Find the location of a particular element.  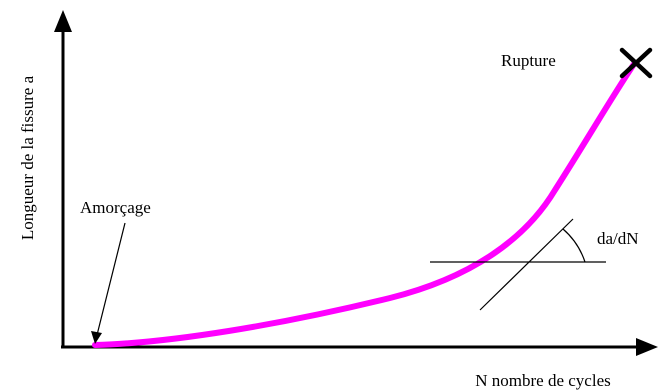

tangent-line is located at coordinates (526, 264).